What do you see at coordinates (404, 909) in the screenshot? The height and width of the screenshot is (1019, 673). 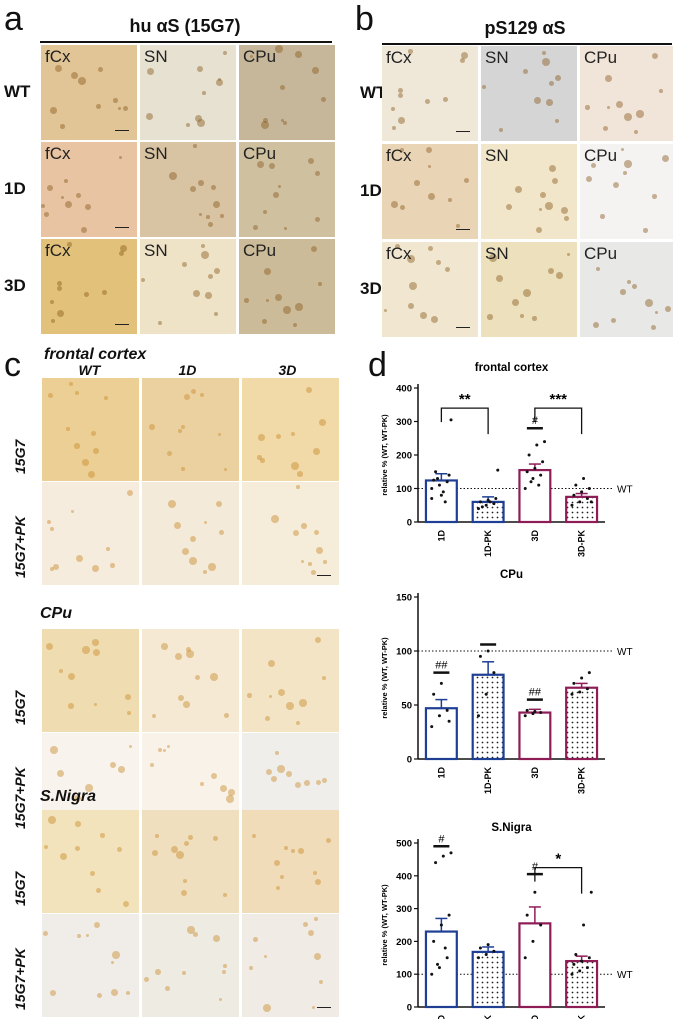 I see `y-tick-label: 300` at bounding box center [404, 909].